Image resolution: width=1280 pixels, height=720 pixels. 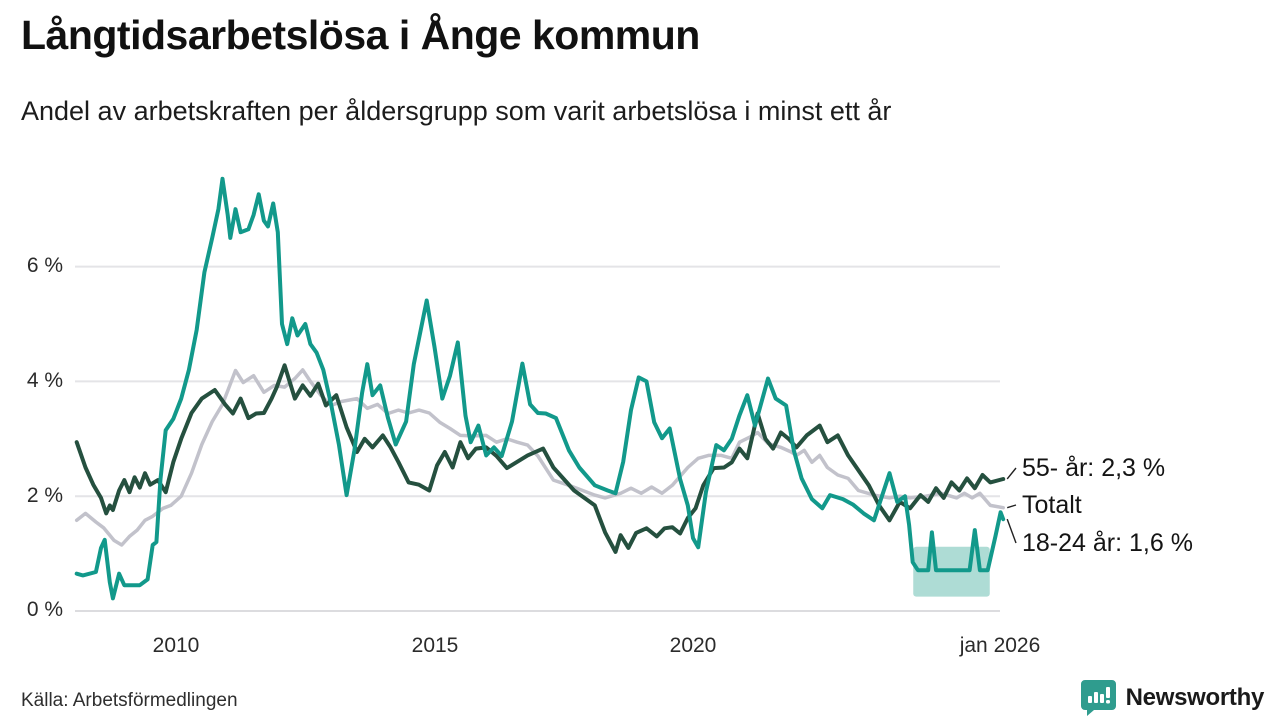 I want to click on x-axis-tick-2020: 2020, so click(x=693, y=645).